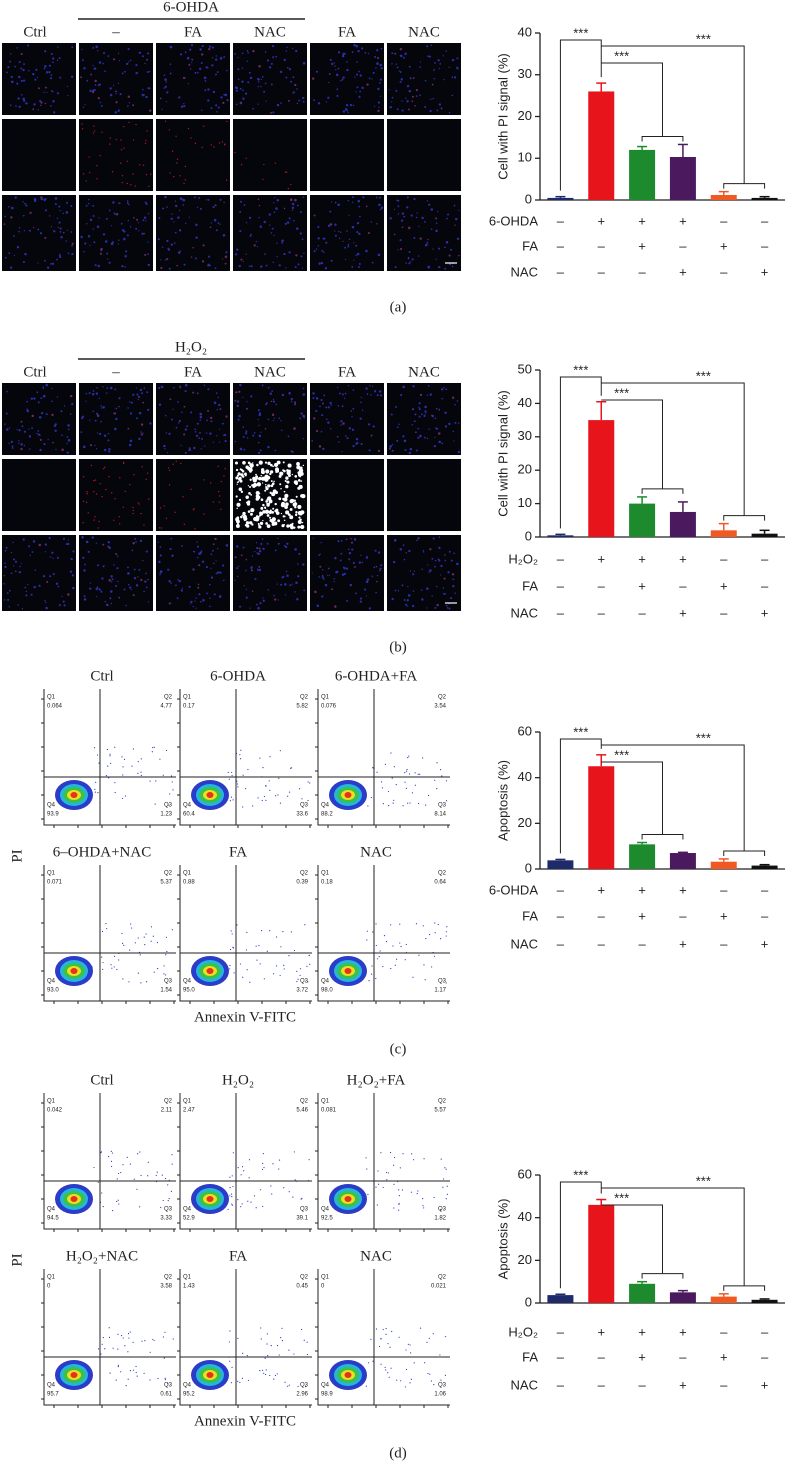  What do you see at coordinates (765, 531) in the screenshot?
I see `error-bar` at bounding box center [765, 531].